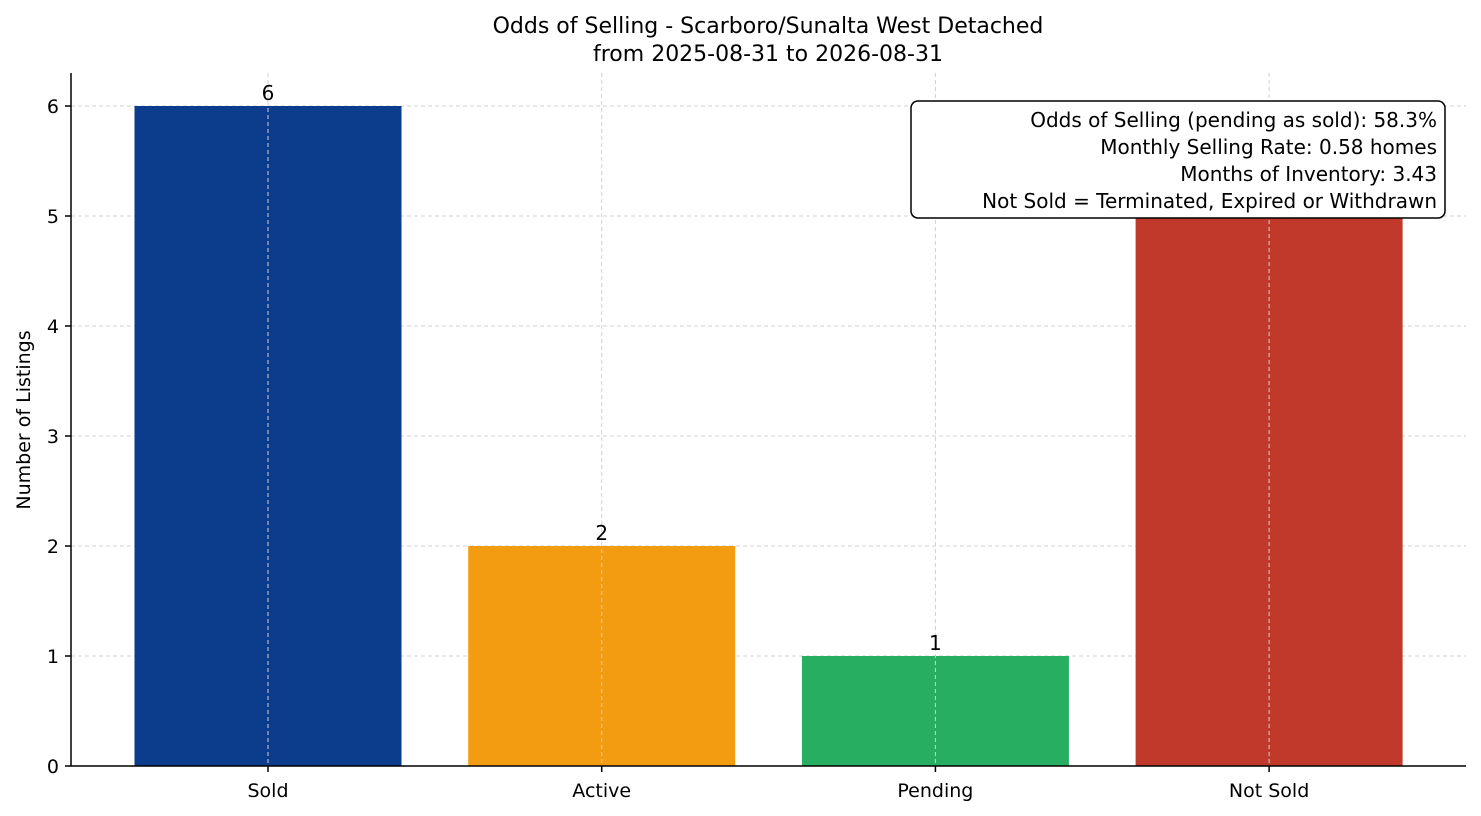 The width and height of the screenshot is (1481, 816). What do you see at coordinates (601, 533) in the screenshot?
I see `bar-value-label: 2` at bounding box center [601, 533].